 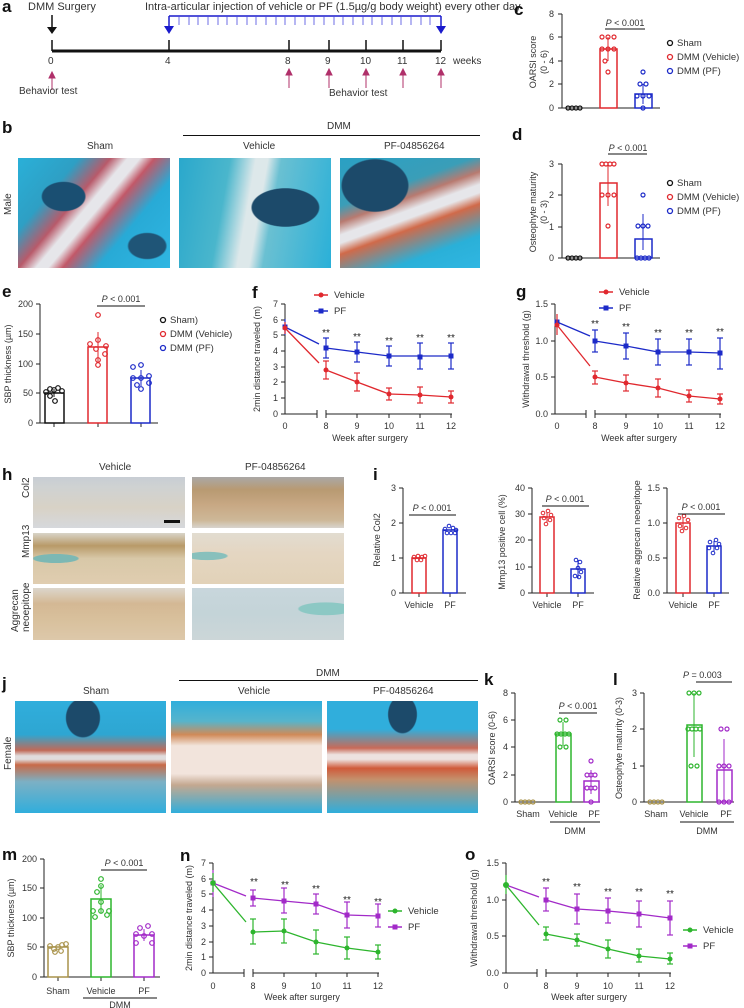 What do you see at coordinates (634, 766) in the screenshot?
I see `svg-text: 1` at bounding box center [634, 766].